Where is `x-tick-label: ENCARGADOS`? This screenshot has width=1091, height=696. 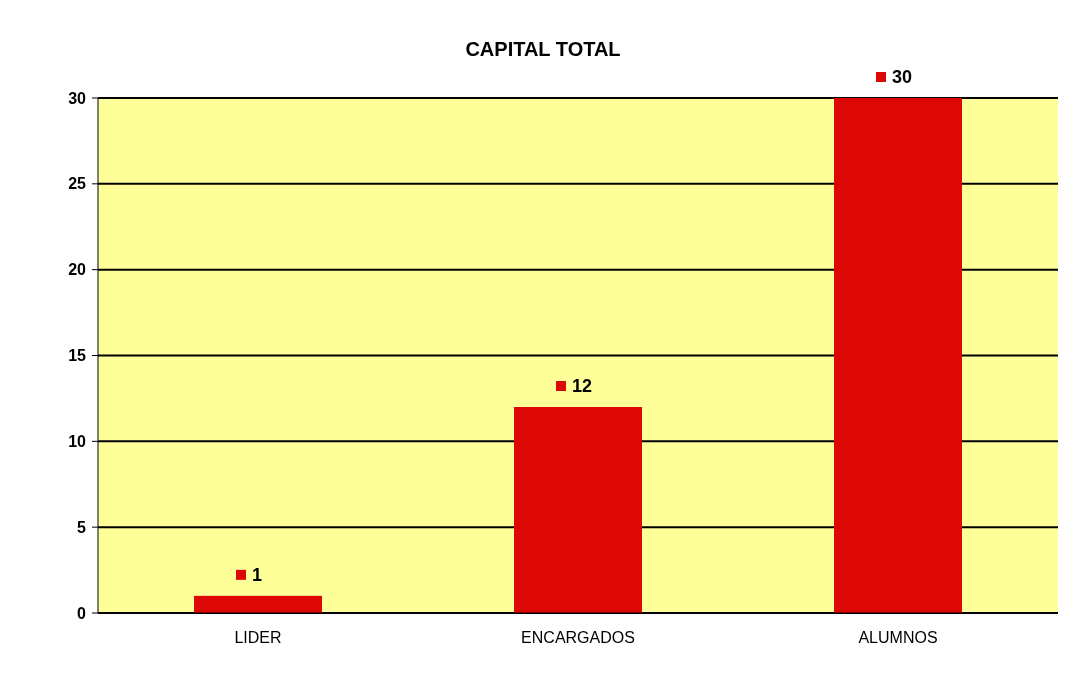 x-tick-label: ENCARGADOS is located at coordinates (578, 637).